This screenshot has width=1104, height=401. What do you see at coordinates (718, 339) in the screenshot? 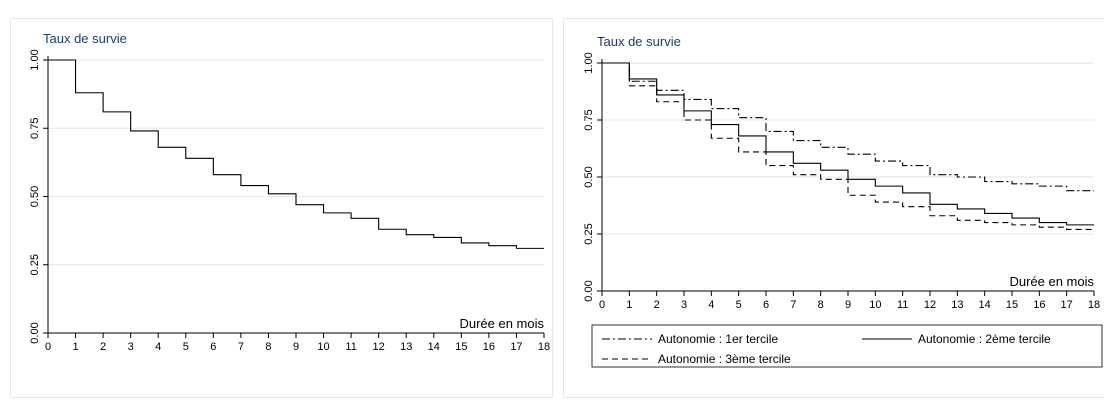
I see `legend-label-1: Autonomie : 1er tercile` at bounding box center [718, 339].